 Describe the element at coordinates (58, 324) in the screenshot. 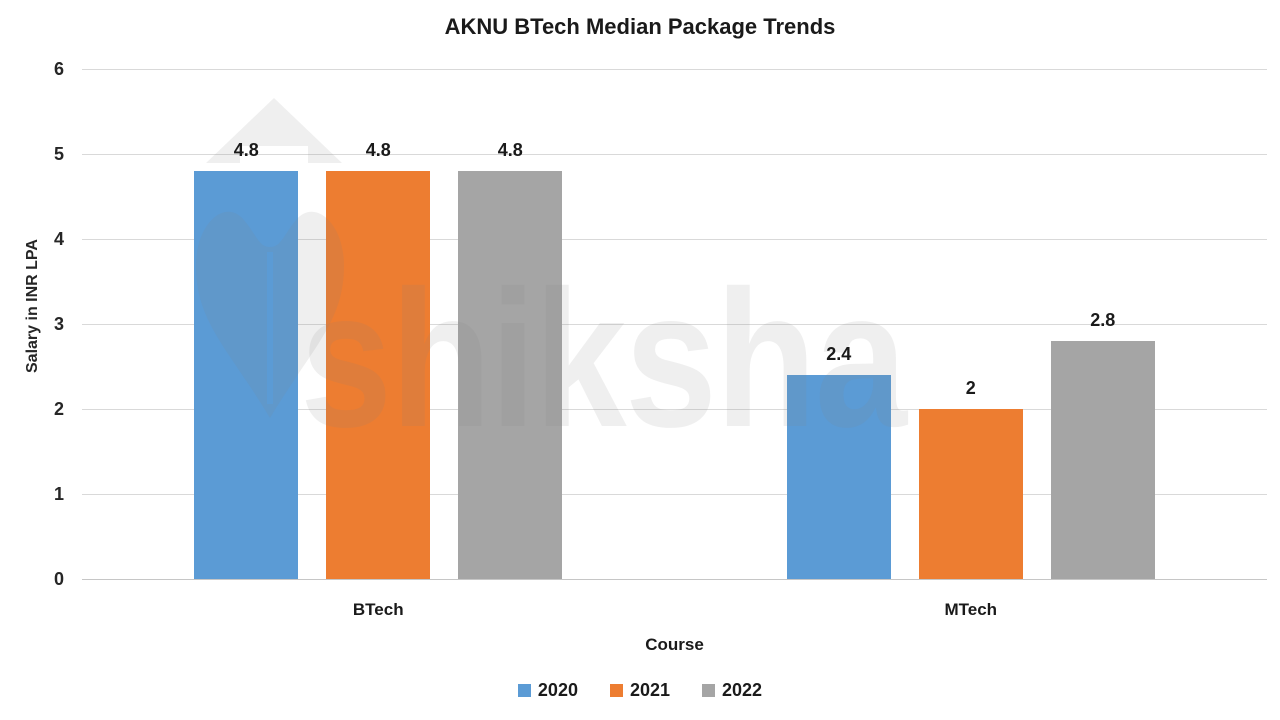

I see `y-tick-label: 3` at that location.